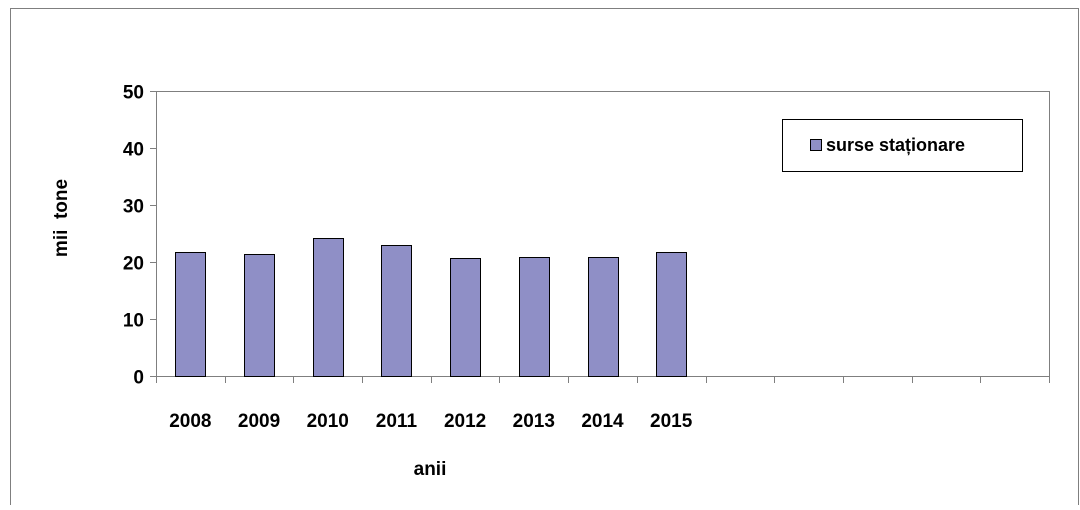  I want to click on y-tick-label: 50, so click(133, 93).